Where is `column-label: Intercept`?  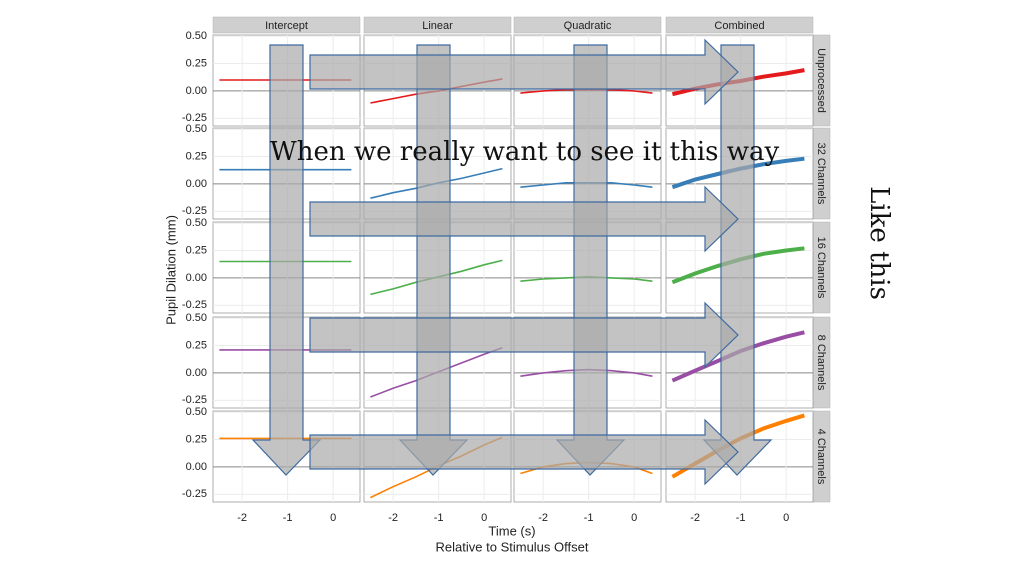 column-label: Intercept is located at coordinates (286, 26).